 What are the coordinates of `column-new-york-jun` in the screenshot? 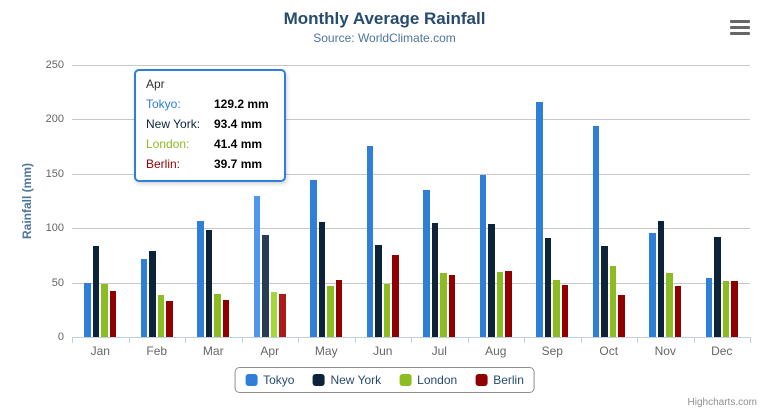 It's located at (378, 291).